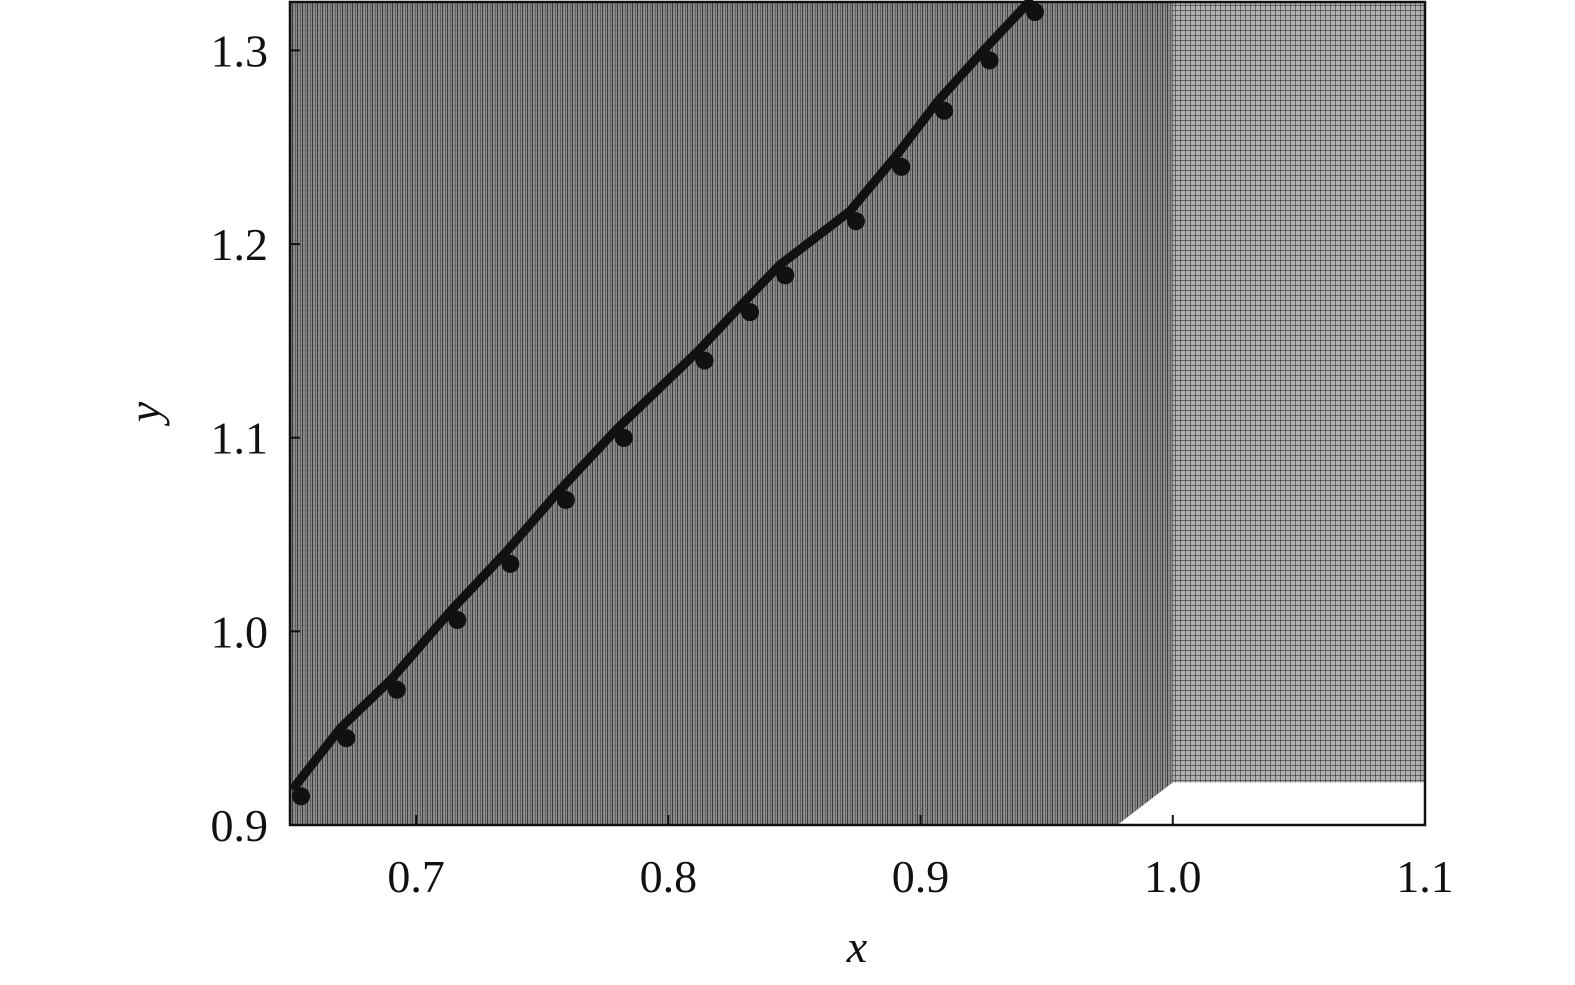  What do you see at coordinates (921, 876) in the screenshot?
I see `x-tick-label: 0.9` at bounding box center [921, 876].